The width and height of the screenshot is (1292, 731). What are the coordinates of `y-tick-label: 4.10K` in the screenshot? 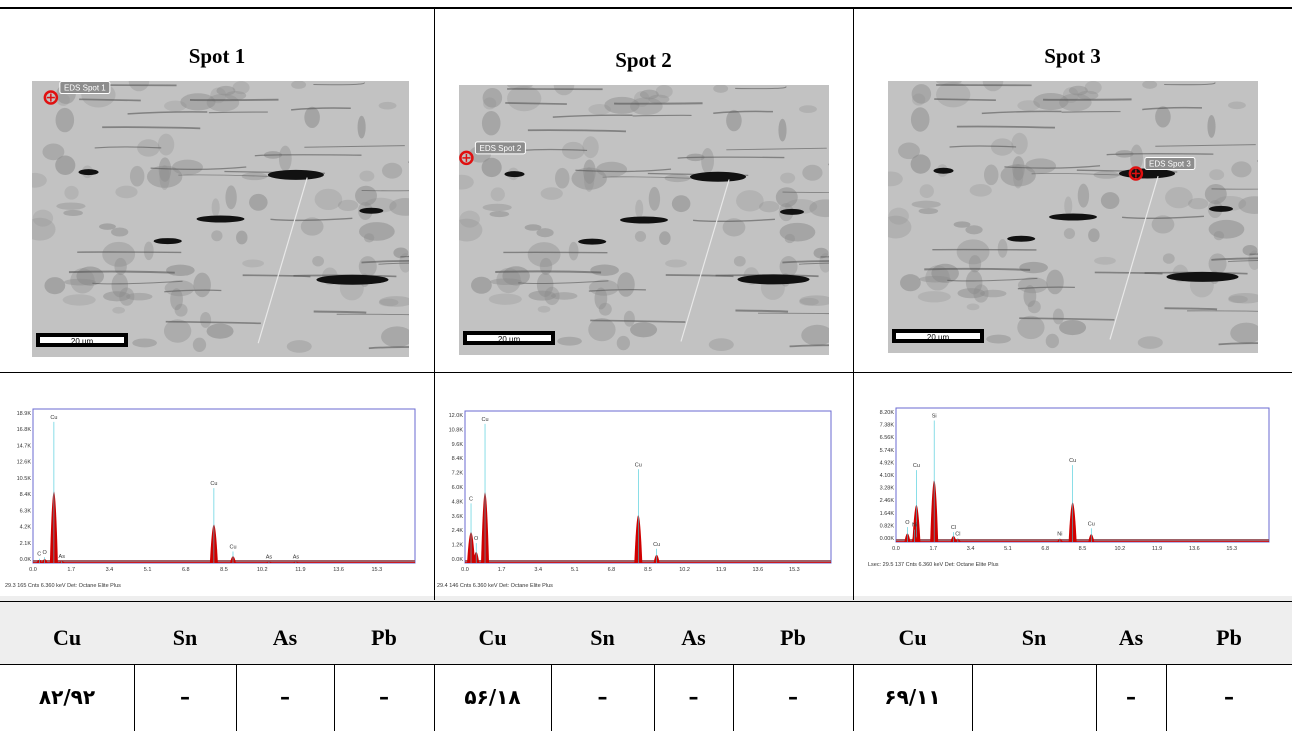 It's located at (887, 476).